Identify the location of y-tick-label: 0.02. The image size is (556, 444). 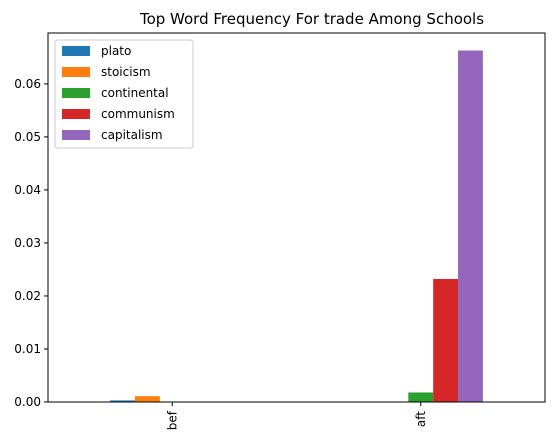
(27, 296).